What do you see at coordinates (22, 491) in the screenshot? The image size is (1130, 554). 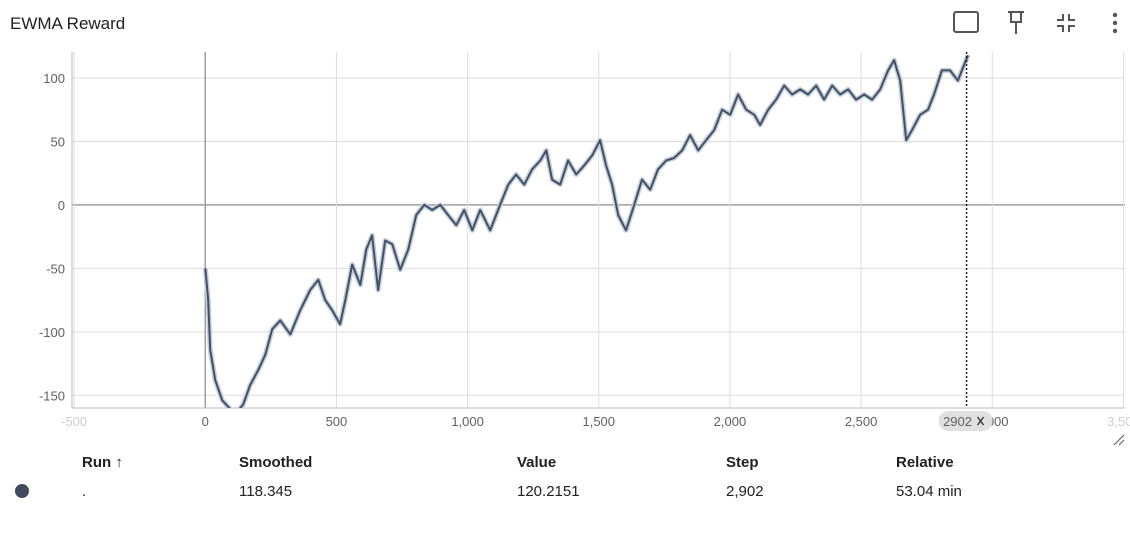 I see `run-color` at bounding box center [22, 491].